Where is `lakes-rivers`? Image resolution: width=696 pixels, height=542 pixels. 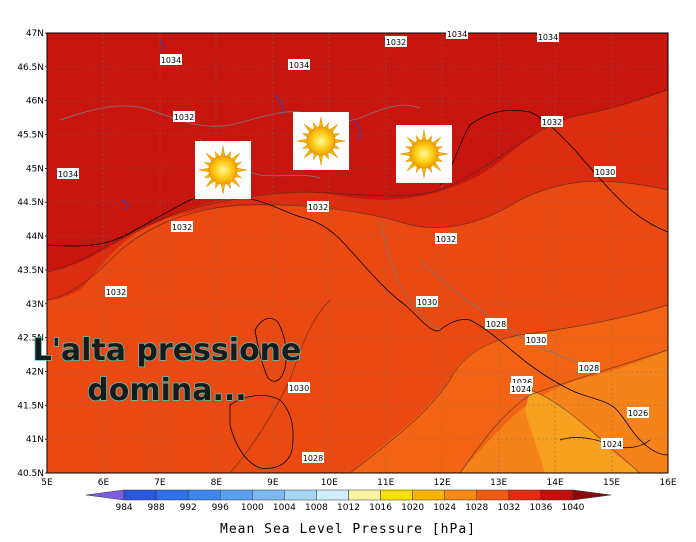
lakes-rivers is located at coordinates (241, 125).